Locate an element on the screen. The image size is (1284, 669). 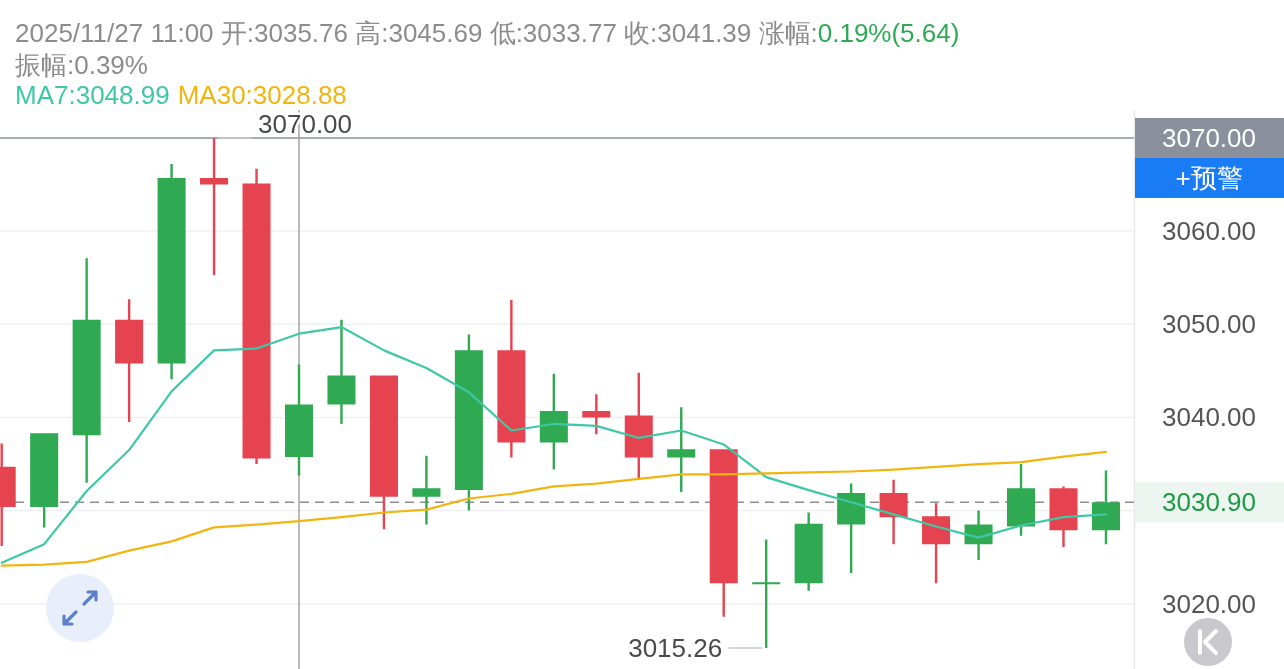
y-tick-label: 3020.00 is located at coordinates (1209, 603).